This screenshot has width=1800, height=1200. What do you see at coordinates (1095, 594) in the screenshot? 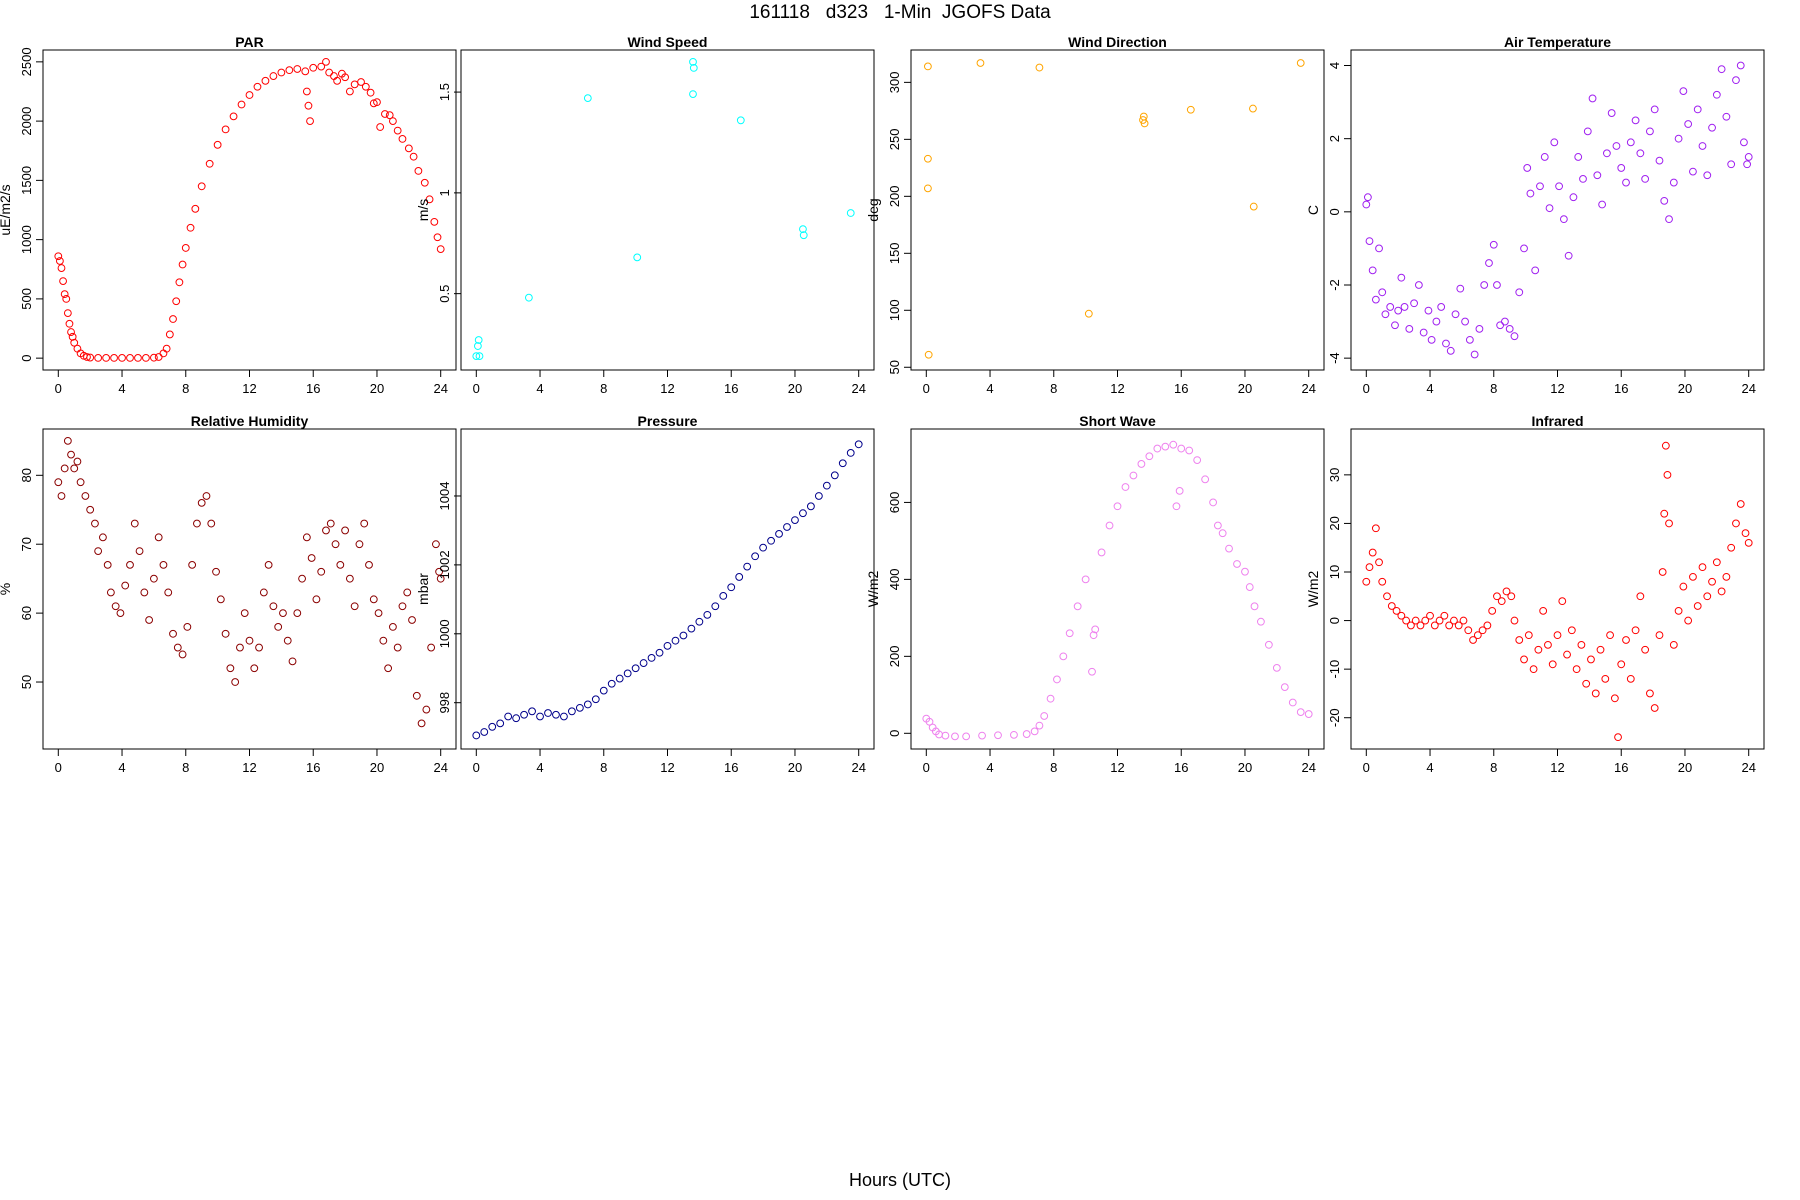
I see `panel-short-wave: Short Wave 0 4 8 12 16 20 24 0 200 400 600 W/m2` at bounding box center [1095, 594].